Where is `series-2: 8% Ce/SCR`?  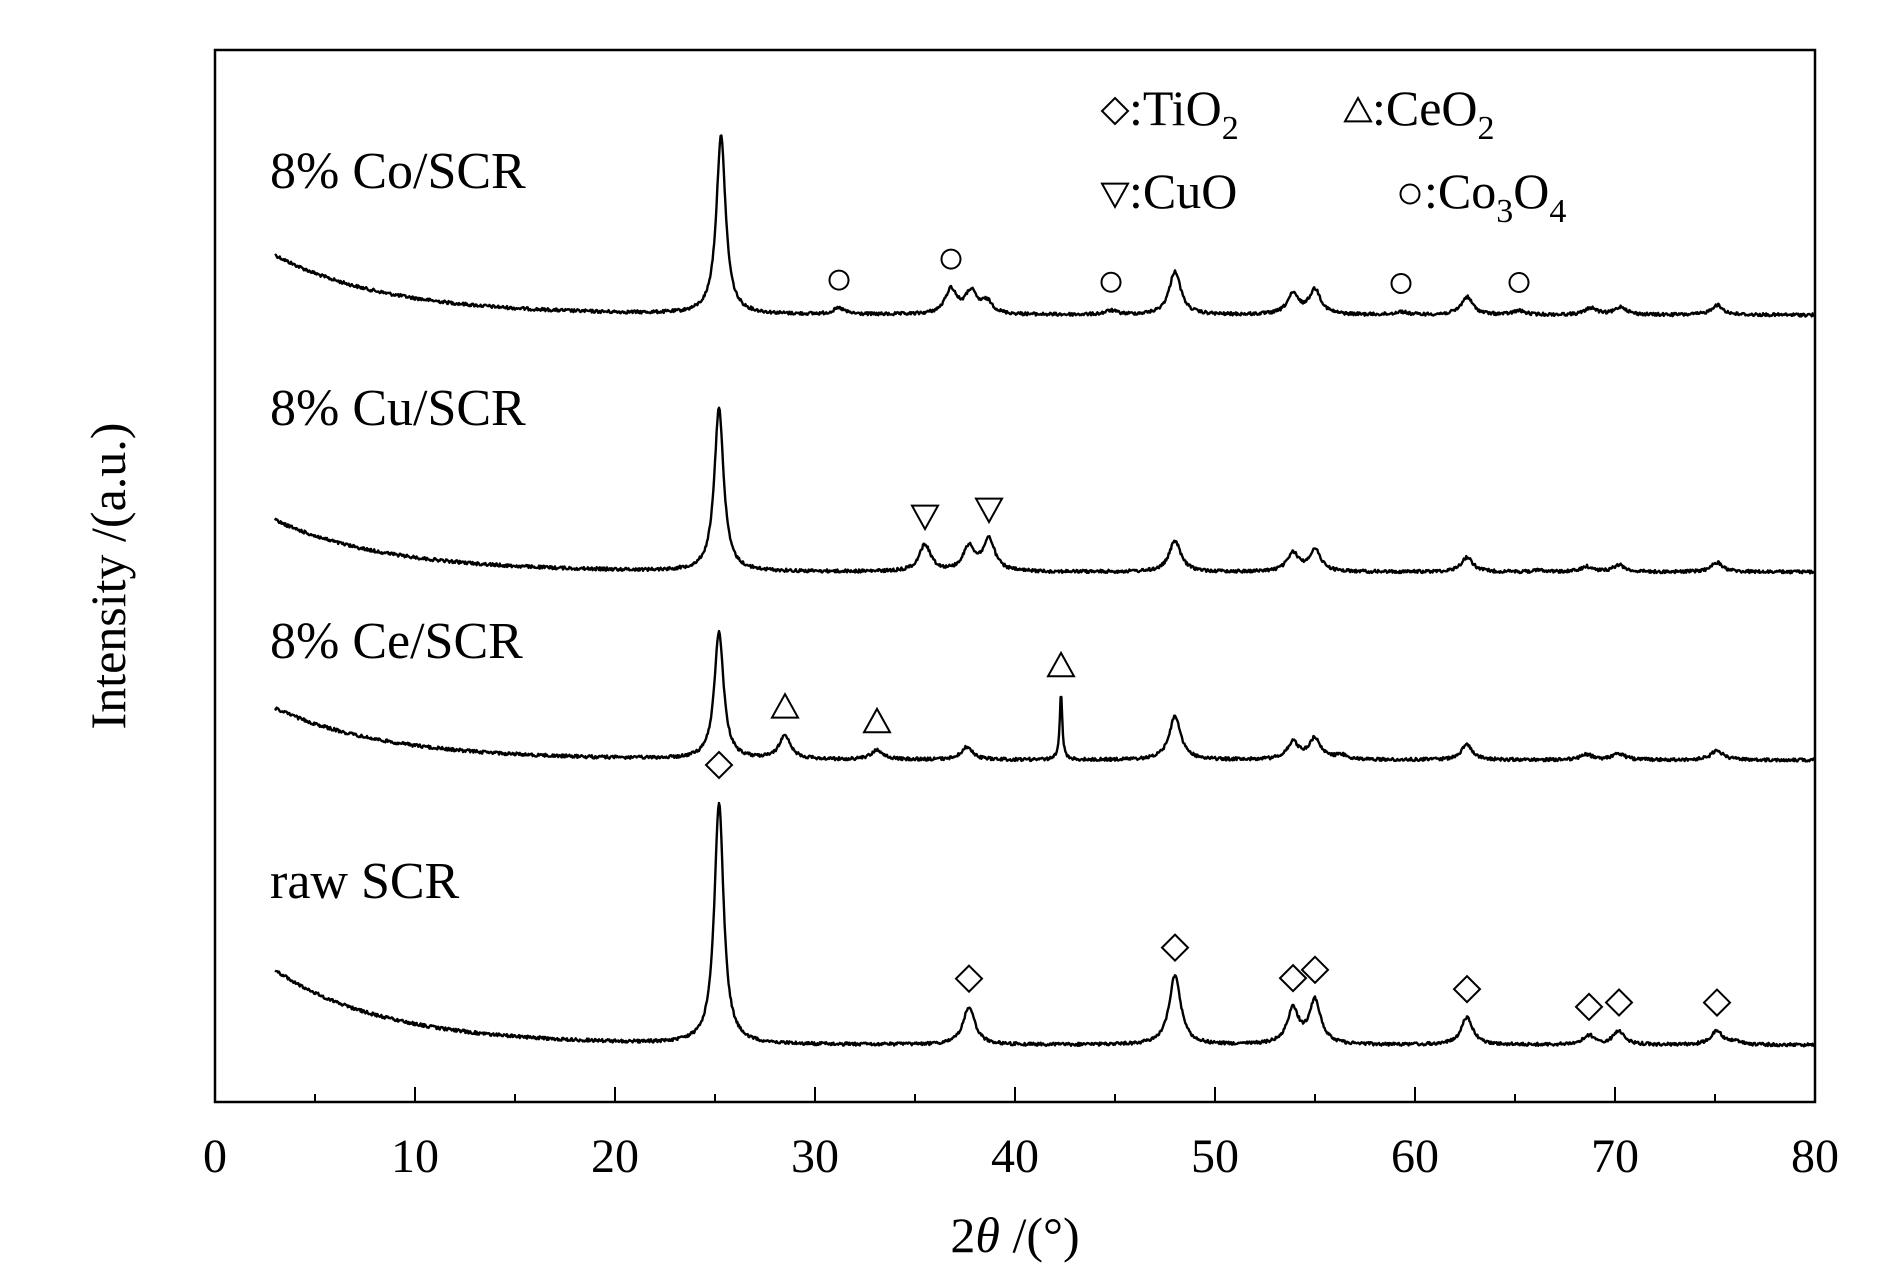
series-2: 8% Ce/SCR is located at coordinates (1042, 688).